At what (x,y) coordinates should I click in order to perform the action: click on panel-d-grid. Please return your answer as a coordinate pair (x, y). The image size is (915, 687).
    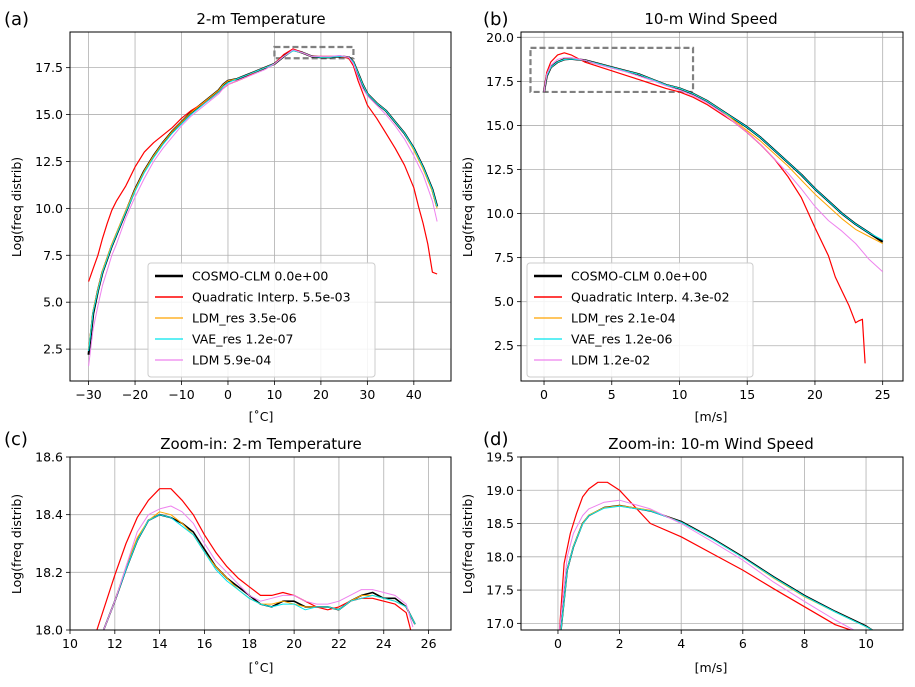
    Looking at the image, I should click on (712, 543).